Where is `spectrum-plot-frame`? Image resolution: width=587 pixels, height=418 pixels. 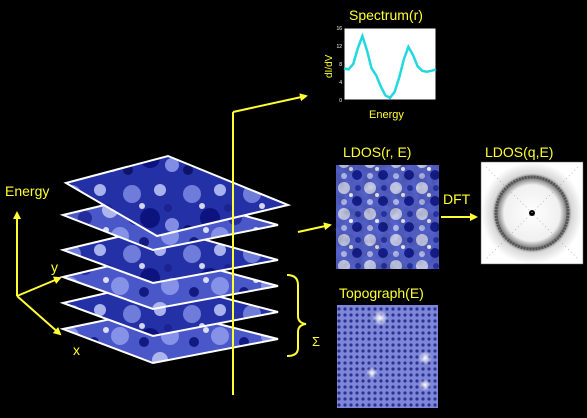
spectrum-plot-frame is located at coordinates (390, 64).